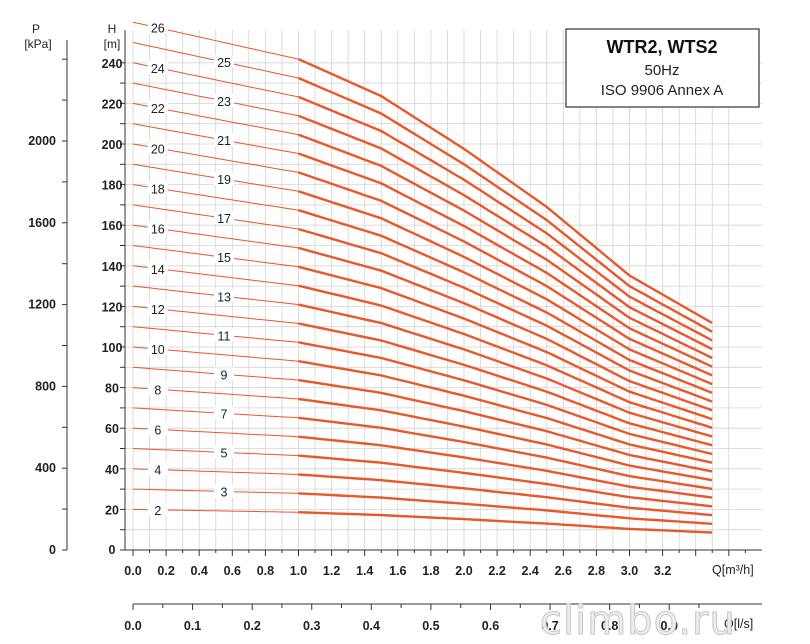  I want to click on h-tick-label: 180, so click(112, 186).